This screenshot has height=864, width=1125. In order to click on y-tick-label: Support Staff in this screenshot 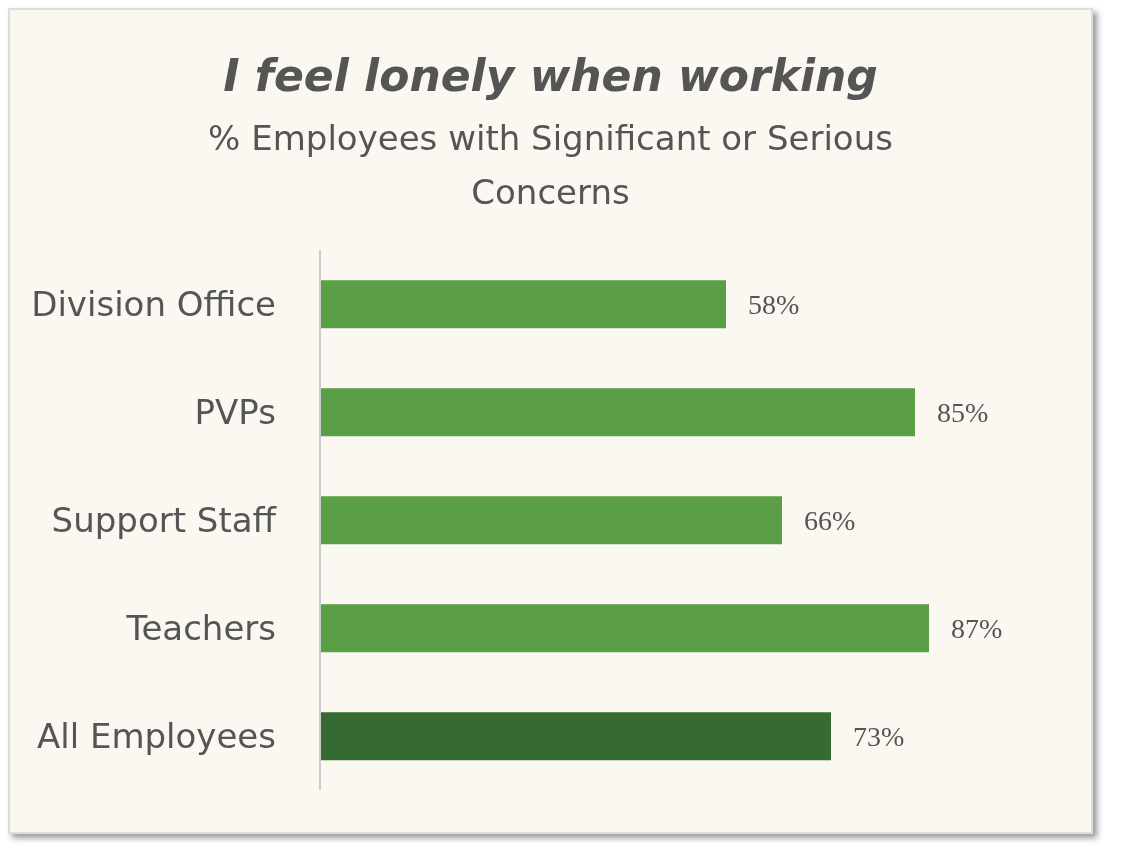, I will do `click(164, 519)`.